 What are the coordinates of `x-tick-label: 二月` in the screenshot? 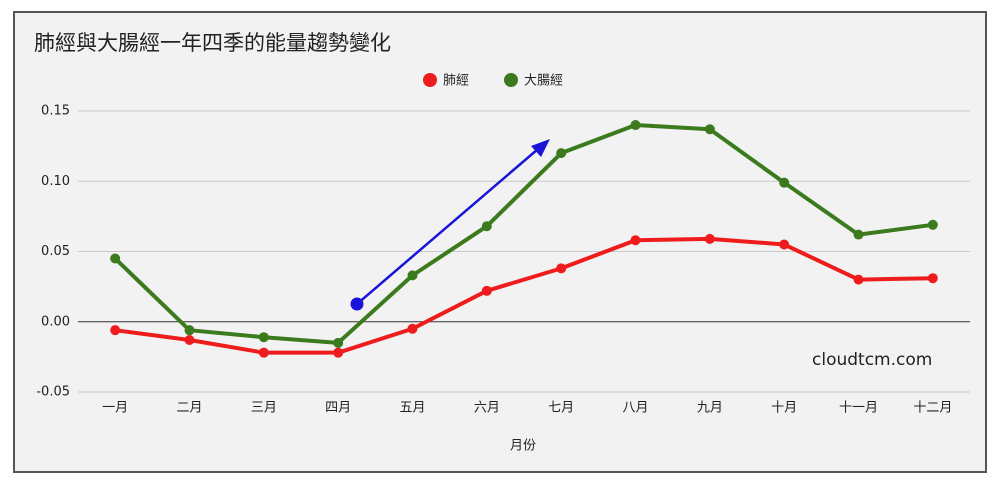 It's located at (189, 408).